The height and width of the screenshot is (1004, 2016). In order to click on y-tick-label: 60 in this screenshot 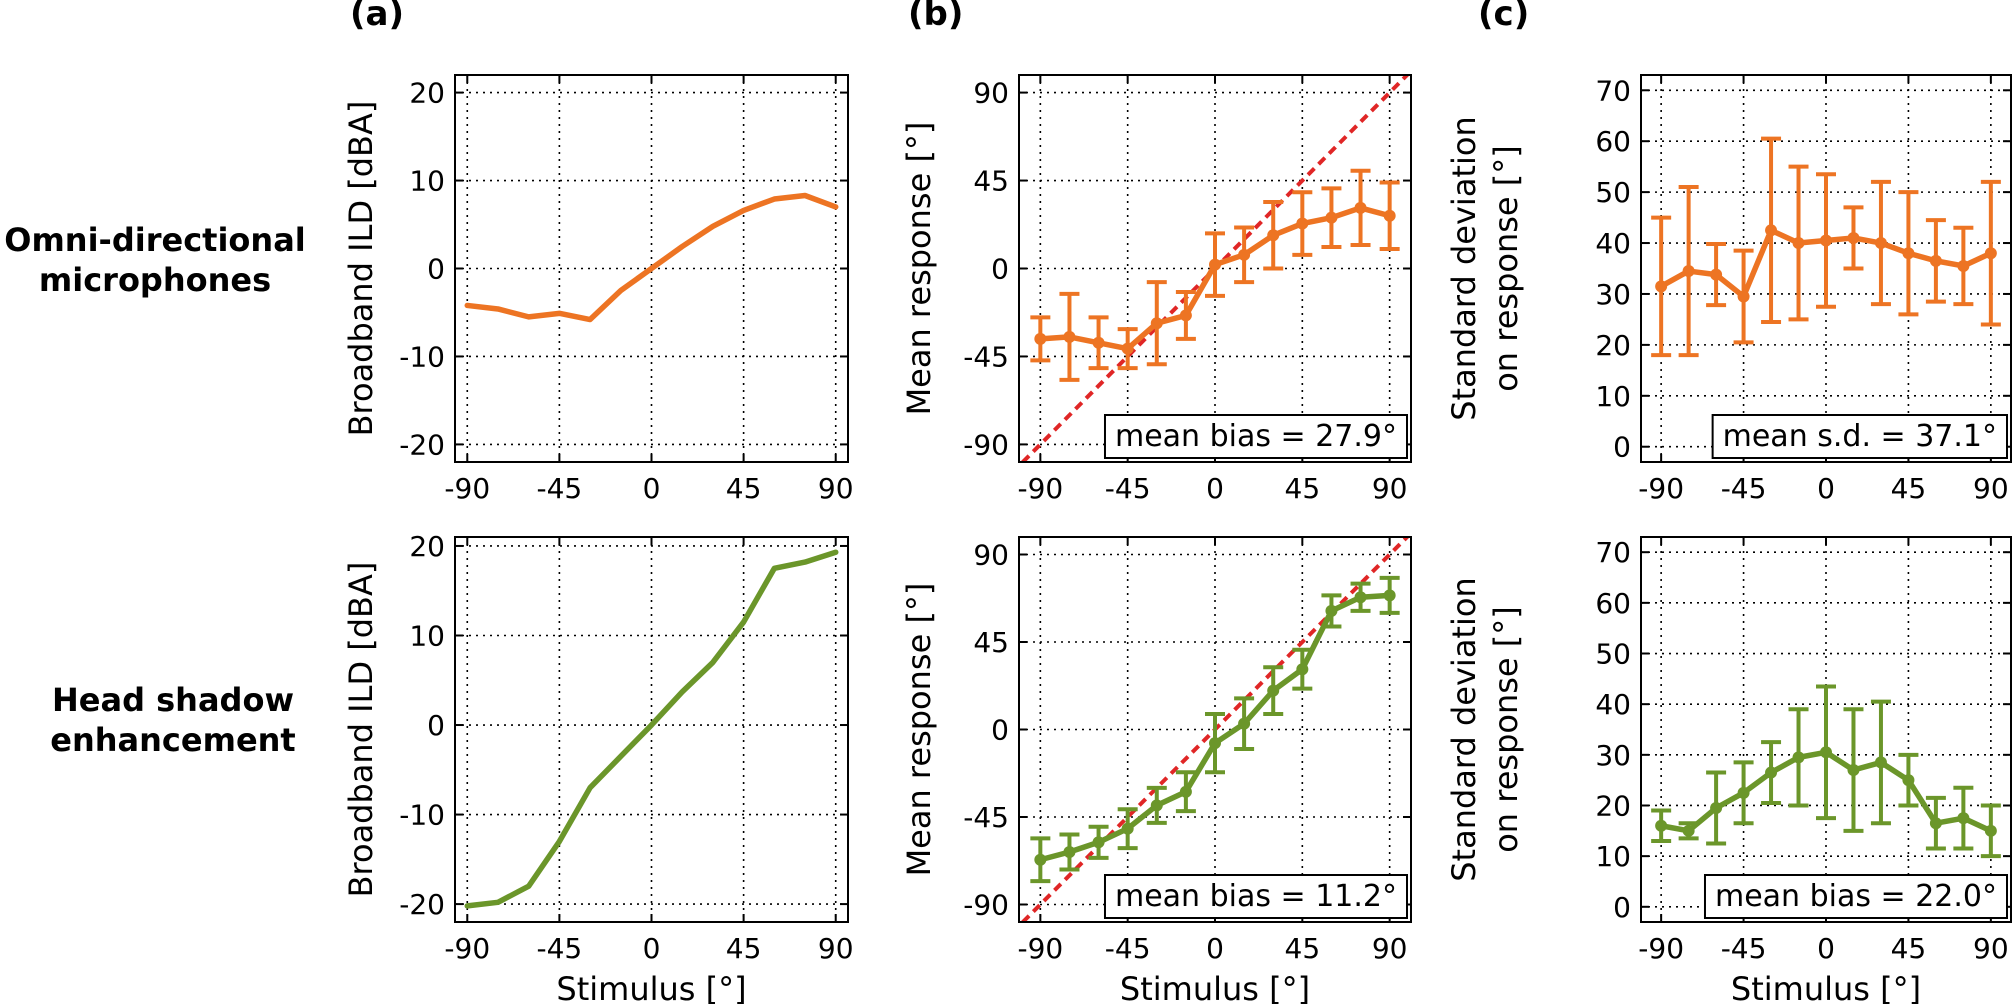, I will do `click(1613, 141)`.